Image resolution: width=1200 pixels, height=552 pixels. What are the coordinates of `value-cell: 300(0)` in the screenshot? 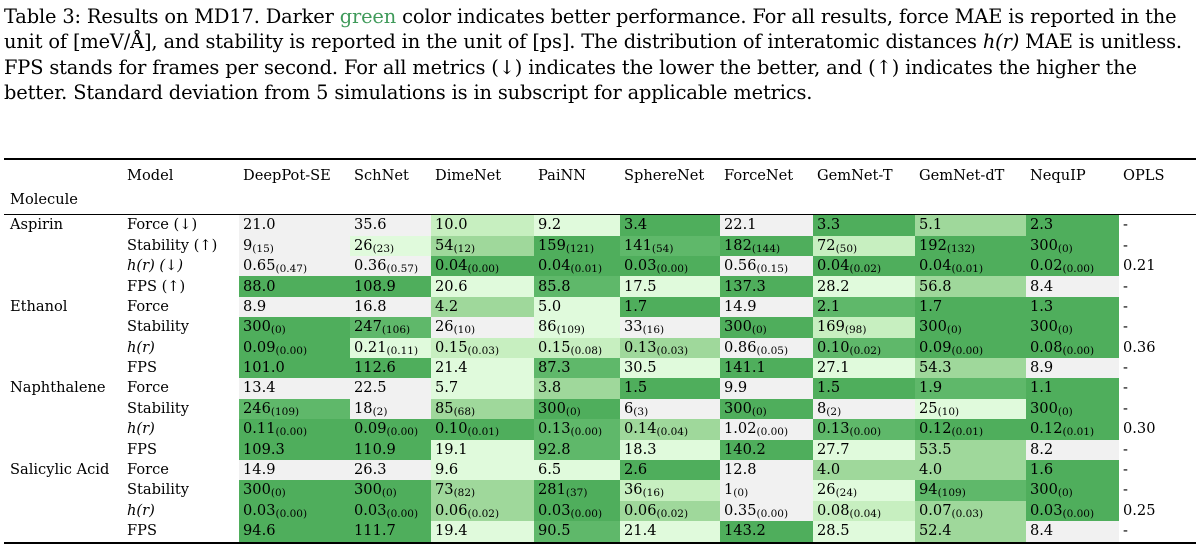 It's located at (390, 490).